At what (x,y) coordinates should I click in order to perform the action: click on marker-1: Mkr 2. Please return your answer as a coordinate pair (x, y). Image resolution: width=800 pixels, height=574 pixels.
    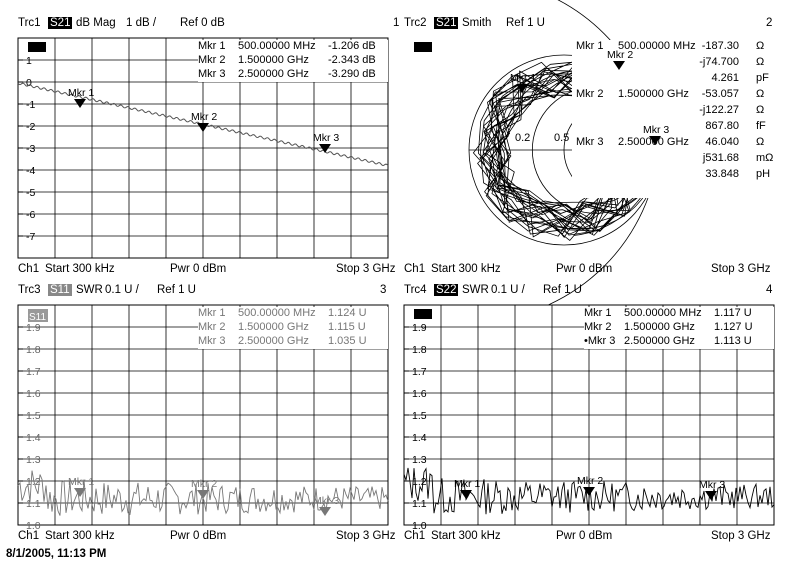
    Looking at the image, I should click on (620, 59).